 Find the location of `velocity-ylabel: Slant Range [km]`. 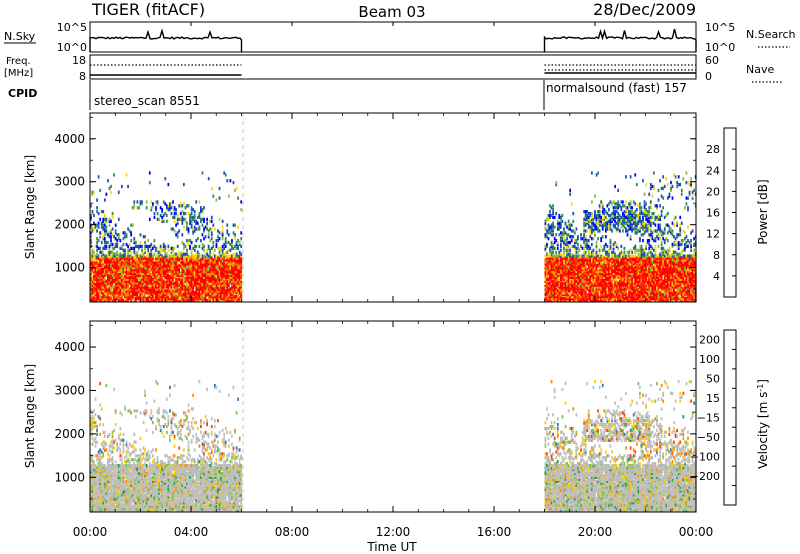

velocity-ylabel: Slant Range [km] is located at coordinates (30, 416).